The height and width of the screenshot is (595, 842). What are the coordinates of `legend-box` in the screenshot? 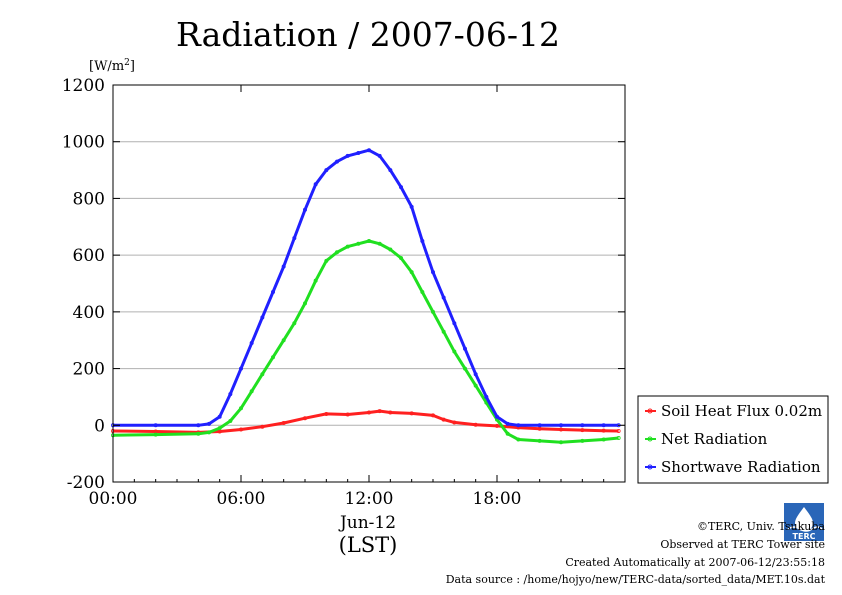 It's located at (733, 439).